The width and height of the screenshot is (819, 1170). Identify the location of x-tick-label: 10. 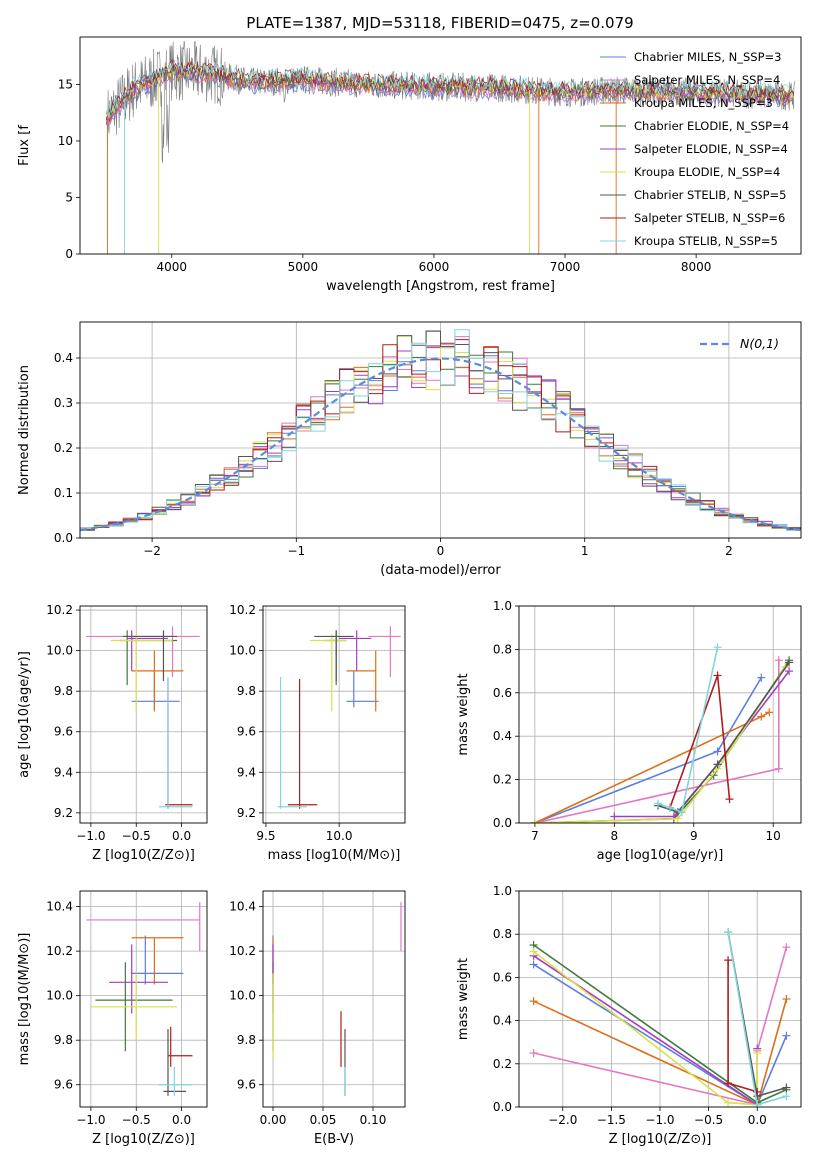
(773, 836).